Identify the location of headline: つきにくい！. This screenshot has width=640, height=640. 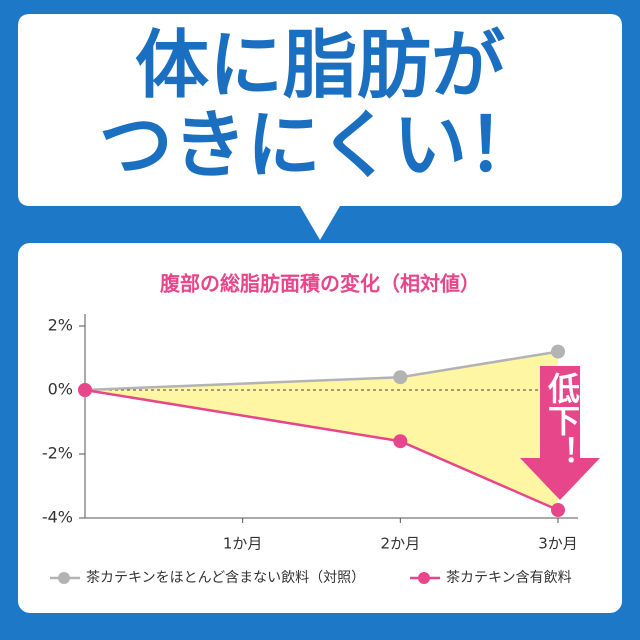
(320, 146).